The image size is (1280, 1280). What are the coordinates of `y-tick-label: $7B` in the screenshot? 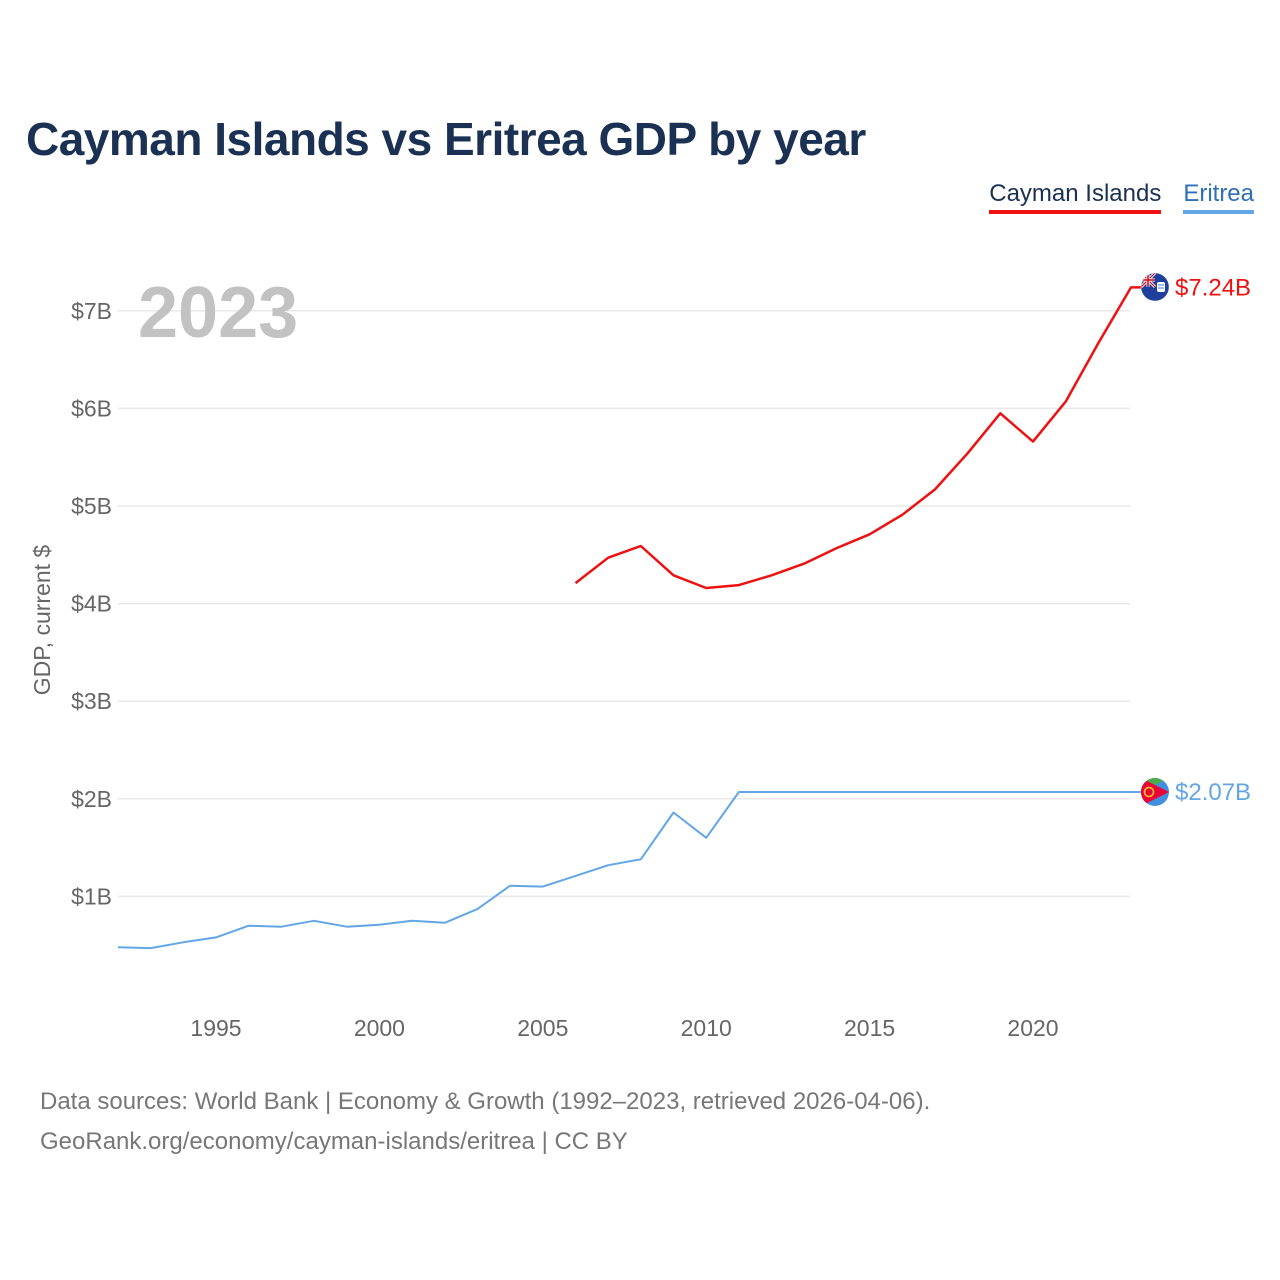 It's located at (91, 311).